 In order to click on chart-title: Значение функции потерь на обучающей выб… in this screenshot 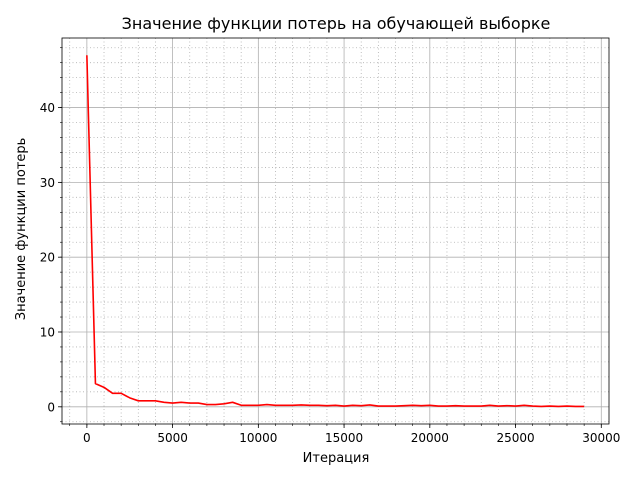, I will do `click(336, 23)`.